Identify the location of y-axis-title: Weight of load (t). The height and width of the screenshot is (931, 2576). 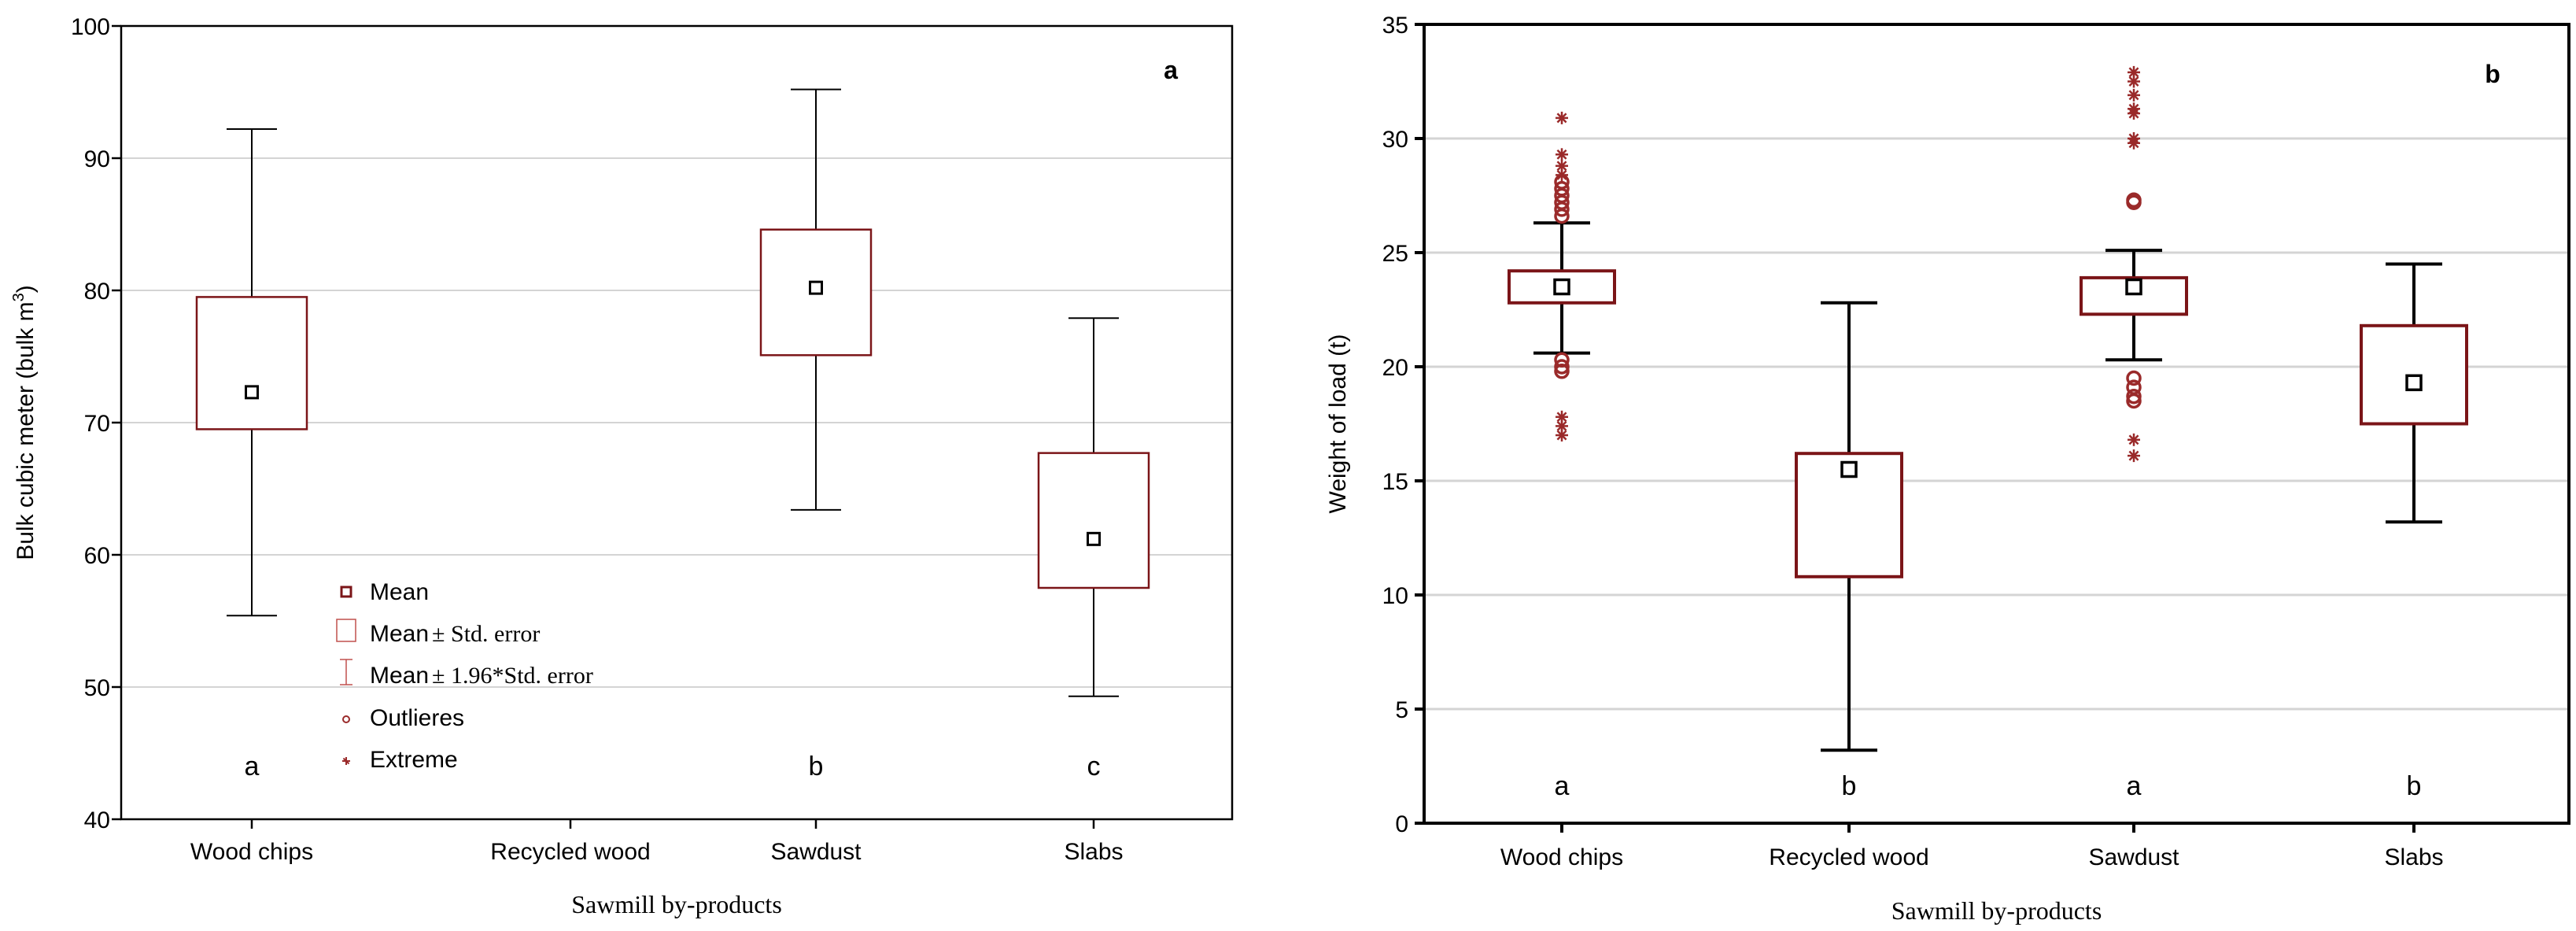
(1338, 424).